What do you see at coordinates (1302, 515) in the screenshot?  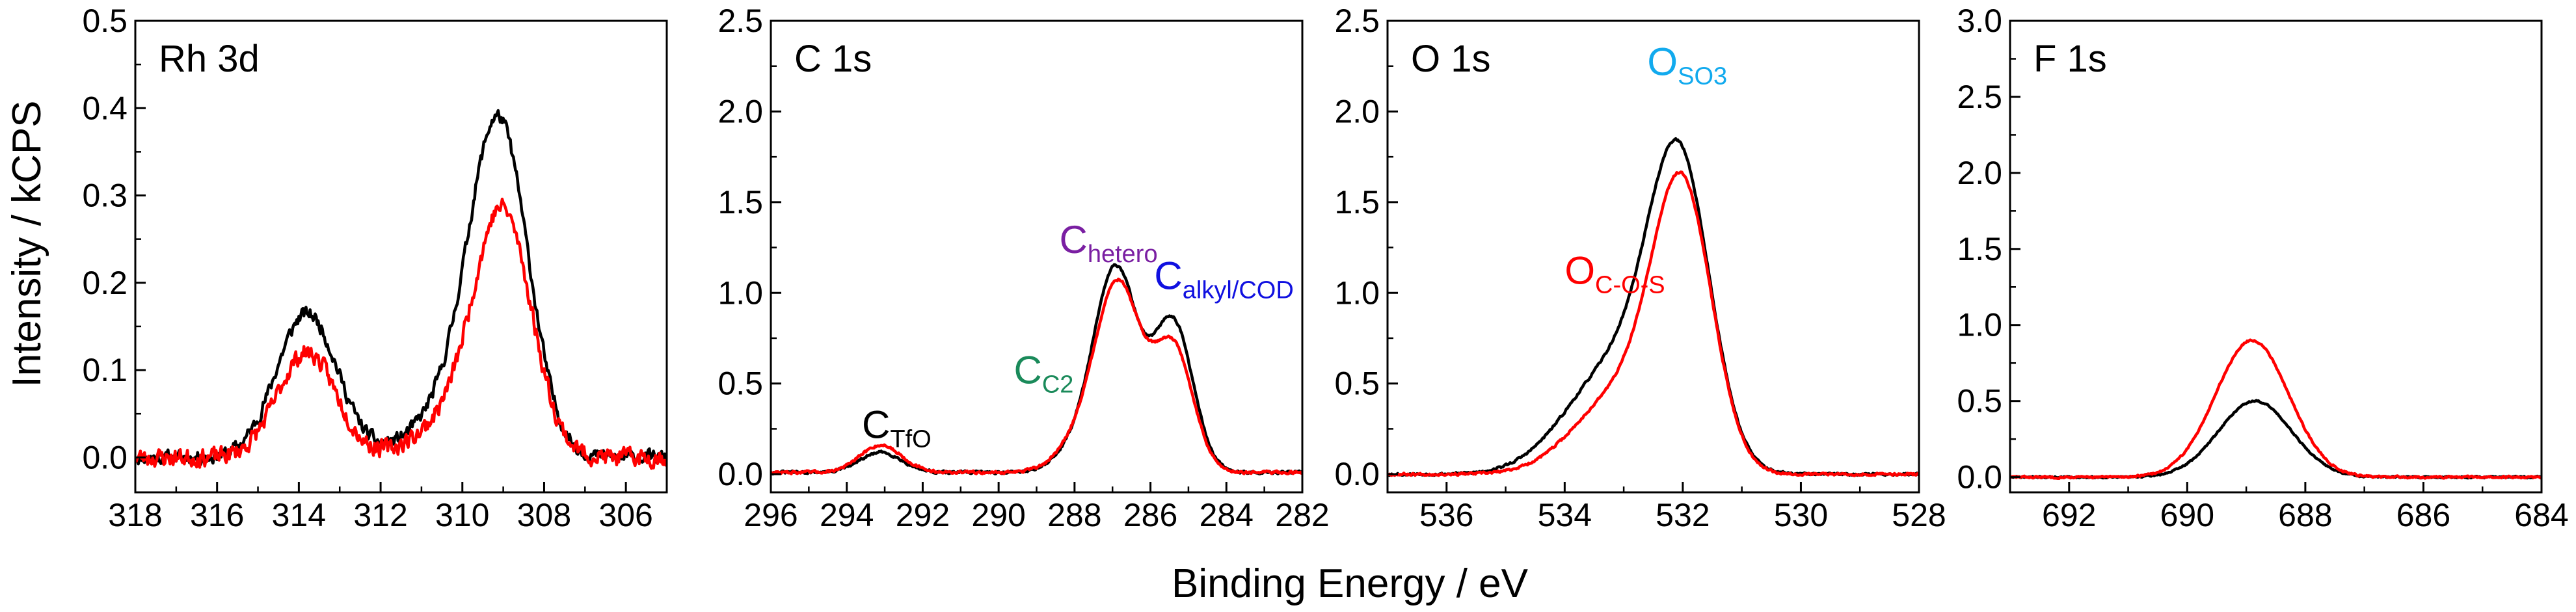 I see `x-tick-label: 282` at bounding box center [1302, 515].